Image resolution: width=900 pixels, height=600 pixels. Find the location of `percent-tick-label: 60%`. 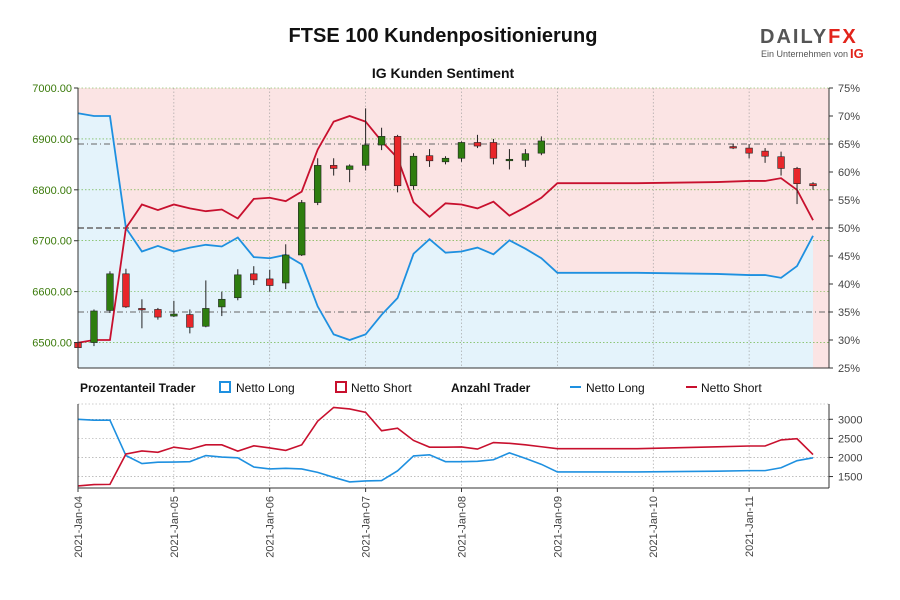

percent-tick-label: 60% is located at coordinates (849, 173).